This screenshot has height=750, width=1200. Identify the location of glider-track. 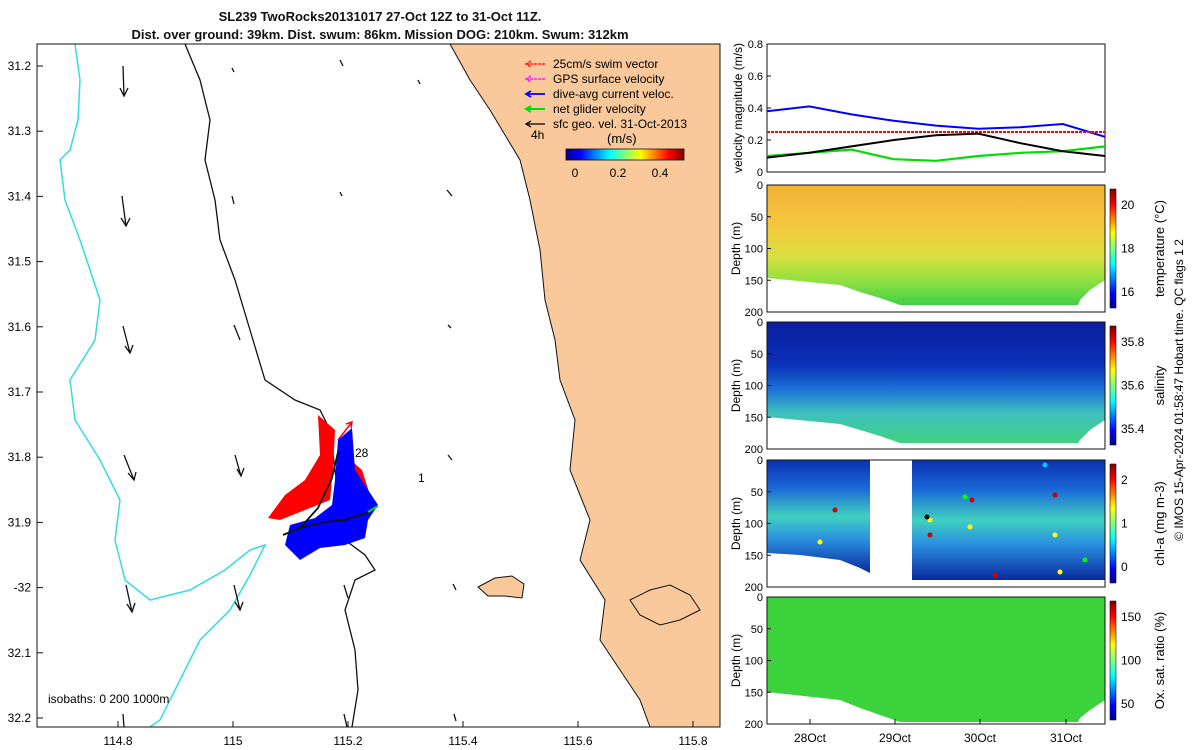
(326, 493).